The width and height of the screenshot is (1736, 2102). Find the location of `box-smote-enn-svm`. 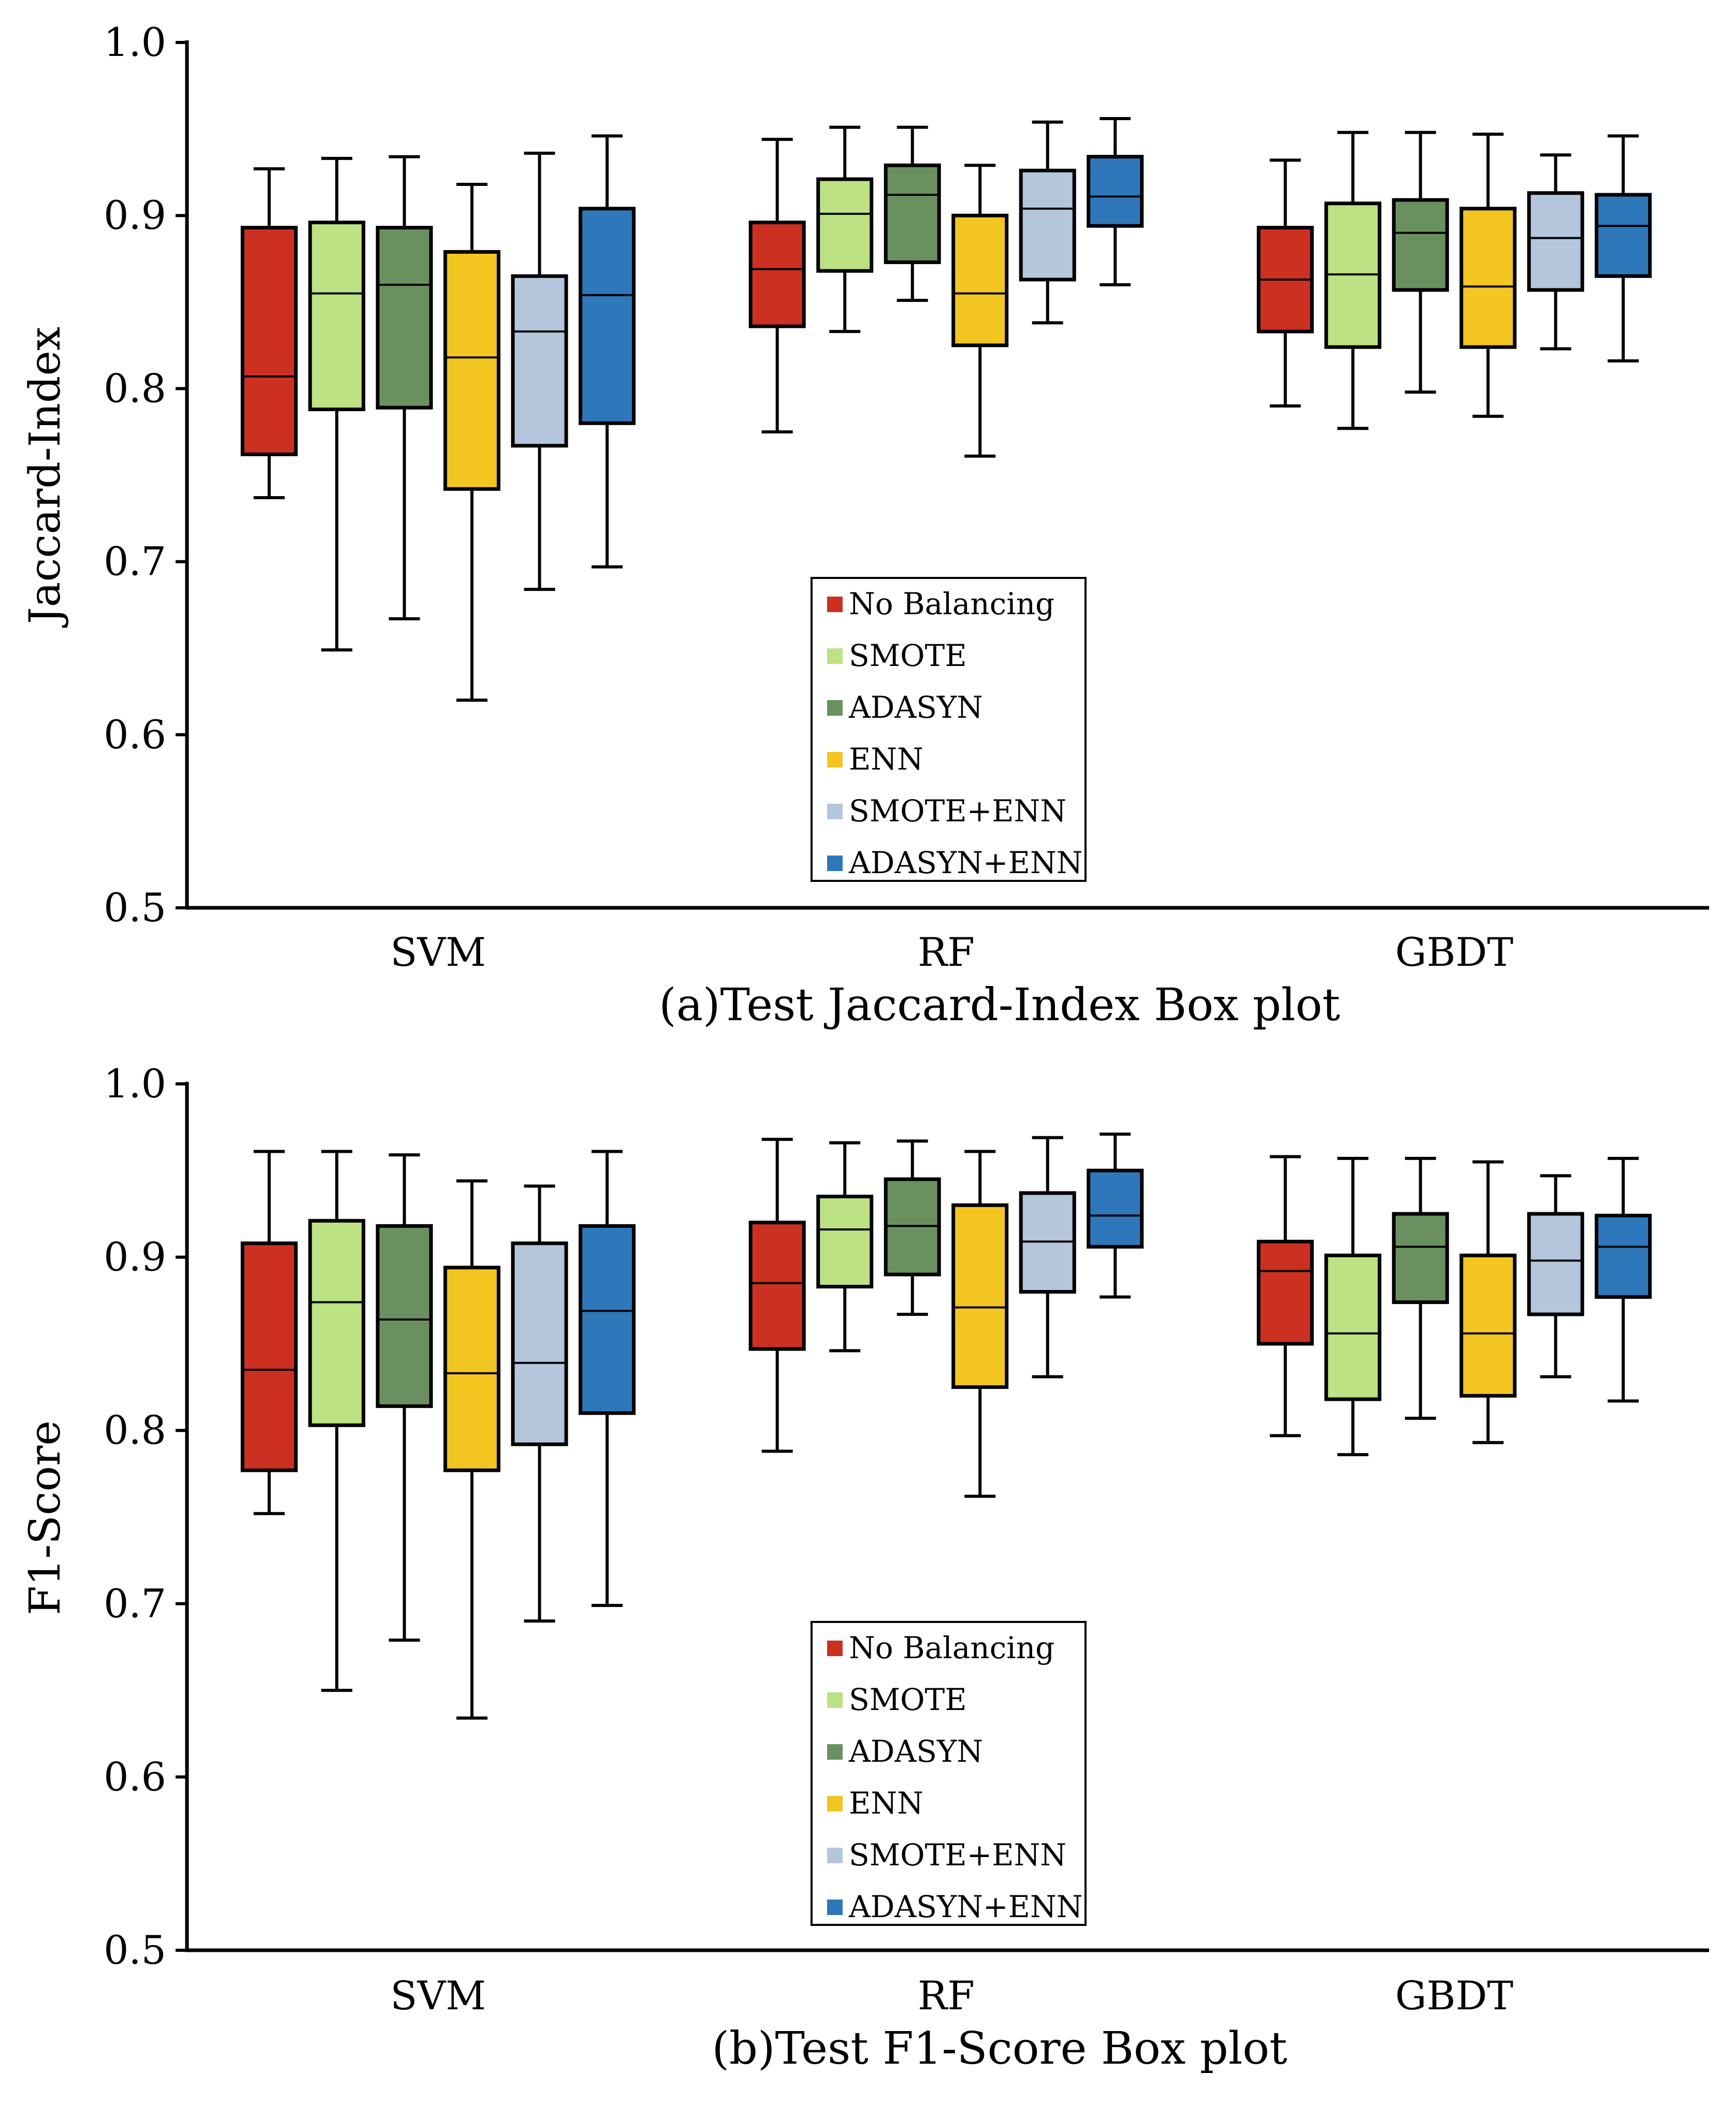

box-smote-enn-svm is located at coordinates (539, 1403).